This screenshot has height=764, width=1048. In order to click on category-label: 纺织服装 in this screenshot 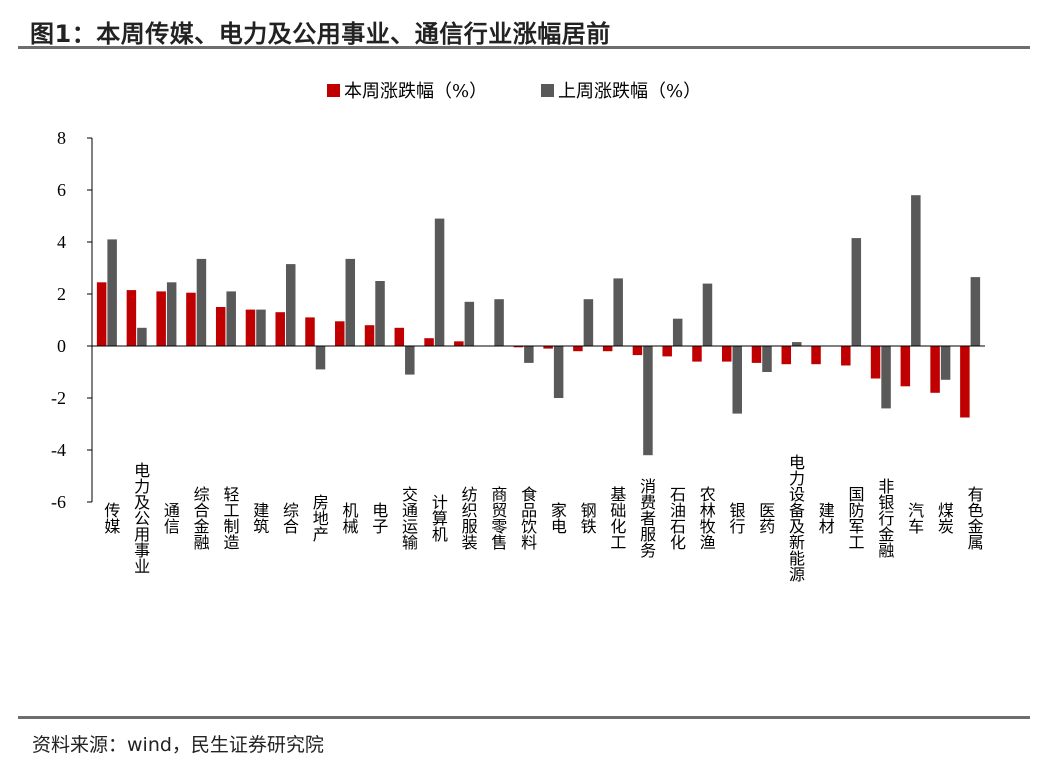, I will do `click(468, 518)`.